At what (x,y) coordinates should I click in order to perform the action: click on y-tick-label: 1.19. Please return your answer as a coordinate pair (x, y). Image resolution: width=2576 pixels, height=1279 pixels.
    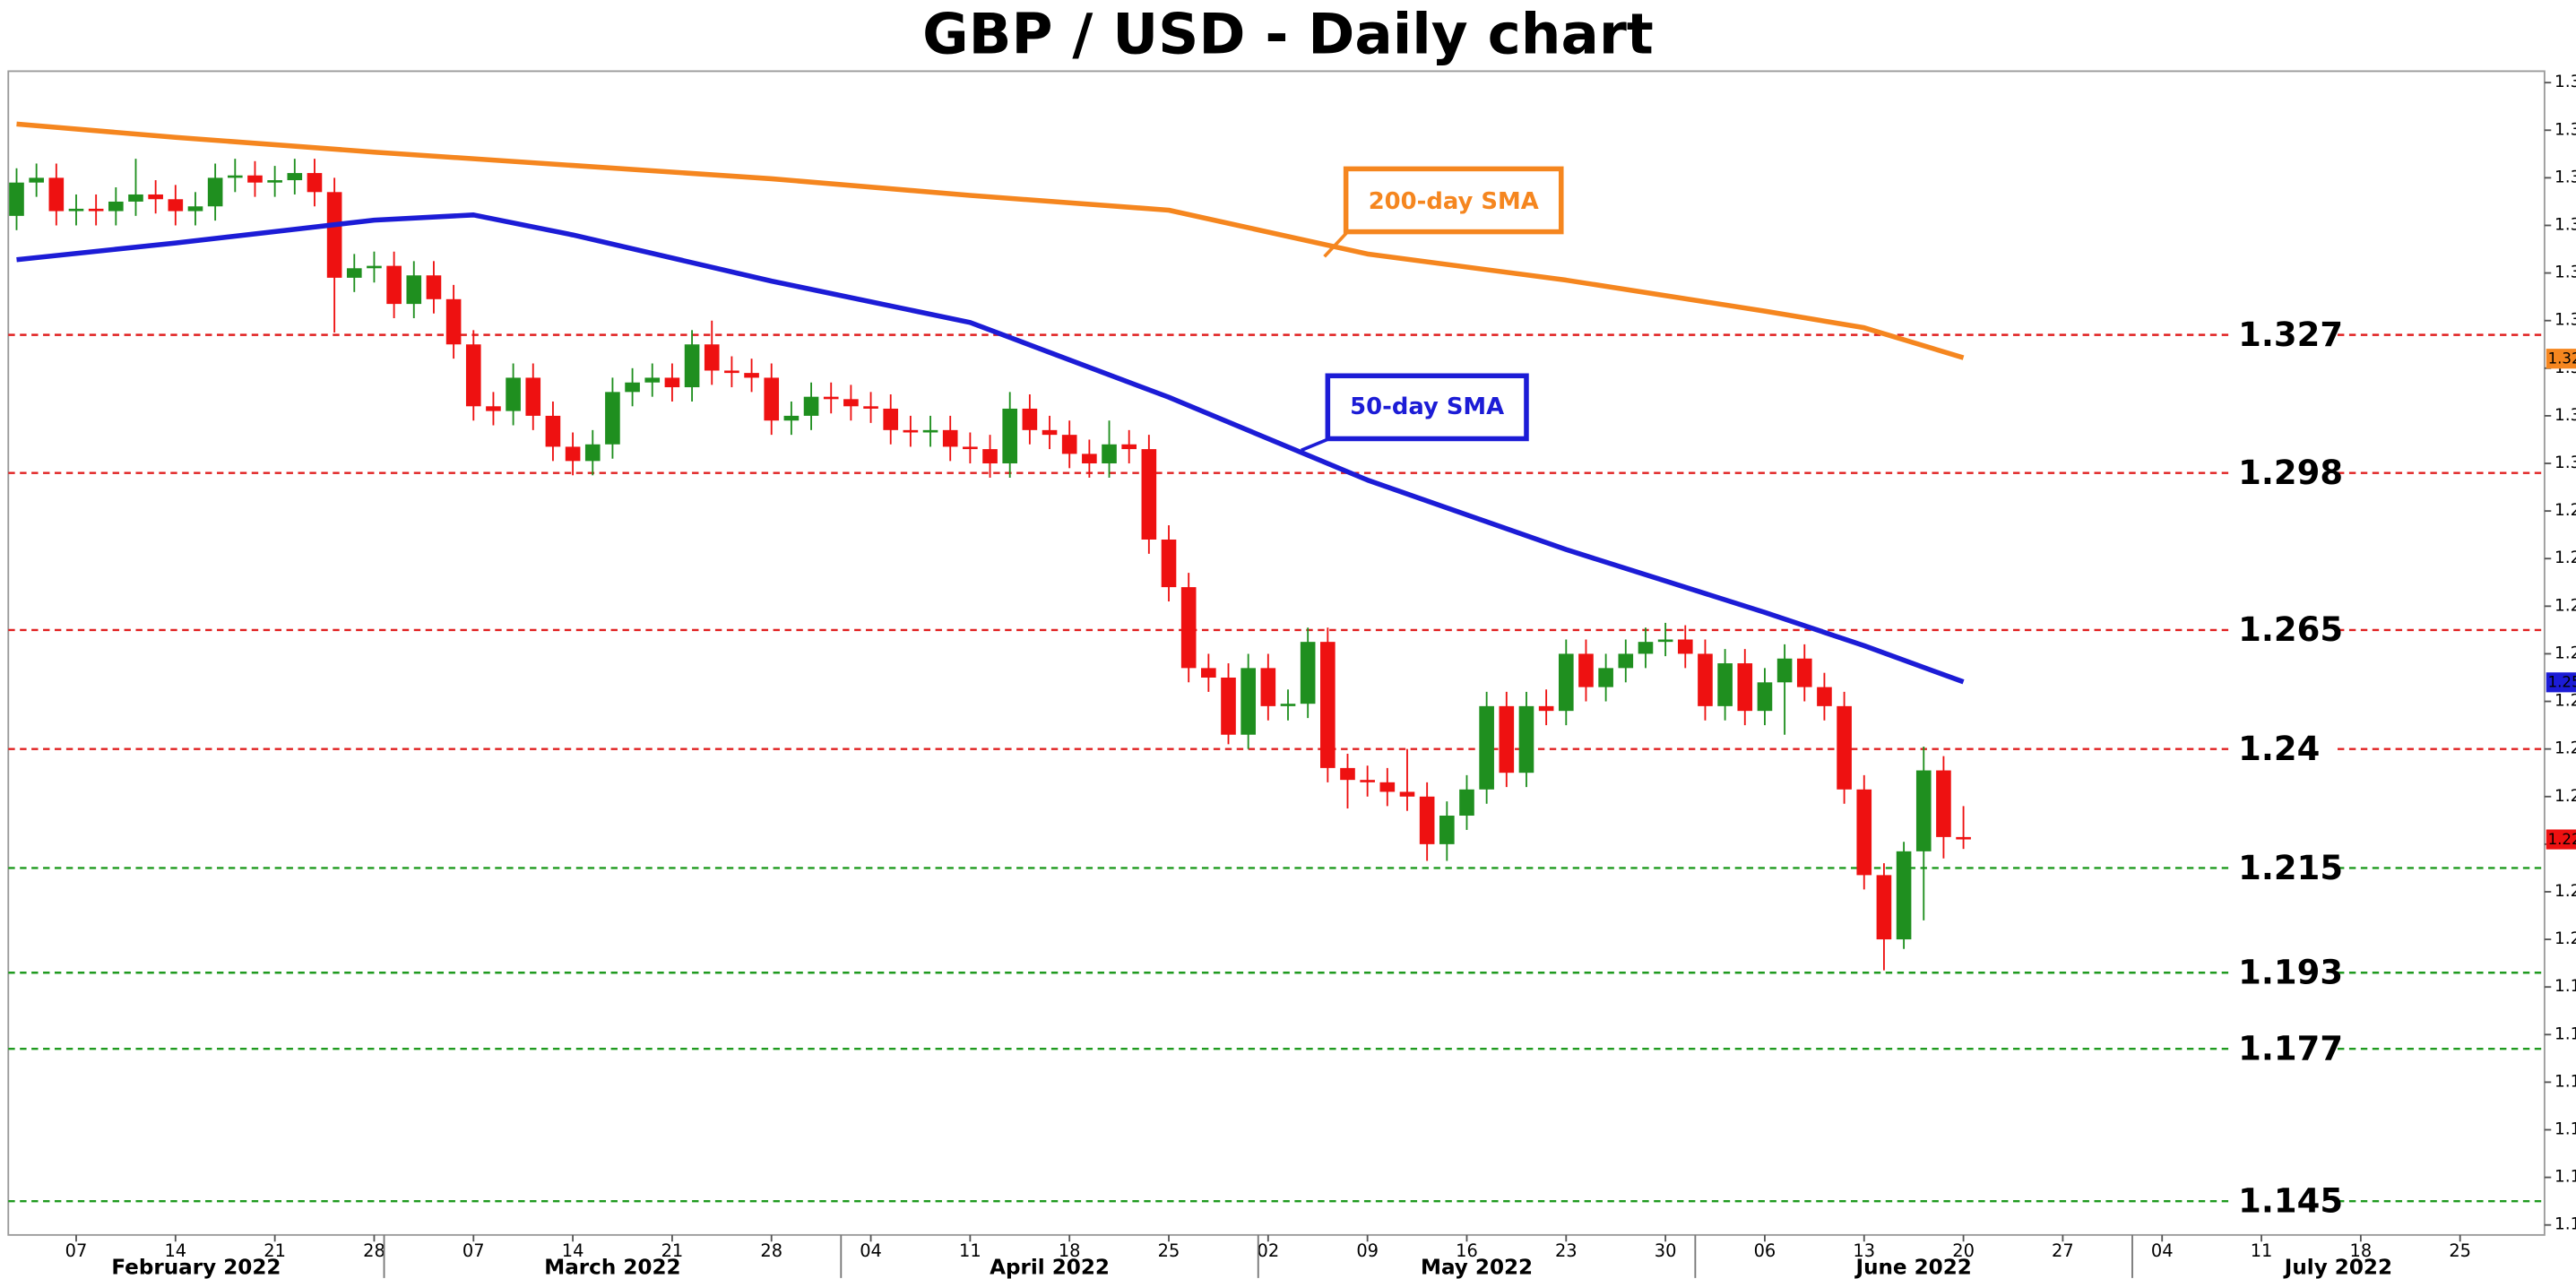
    Looking at the image, I should click on (2565, 986).